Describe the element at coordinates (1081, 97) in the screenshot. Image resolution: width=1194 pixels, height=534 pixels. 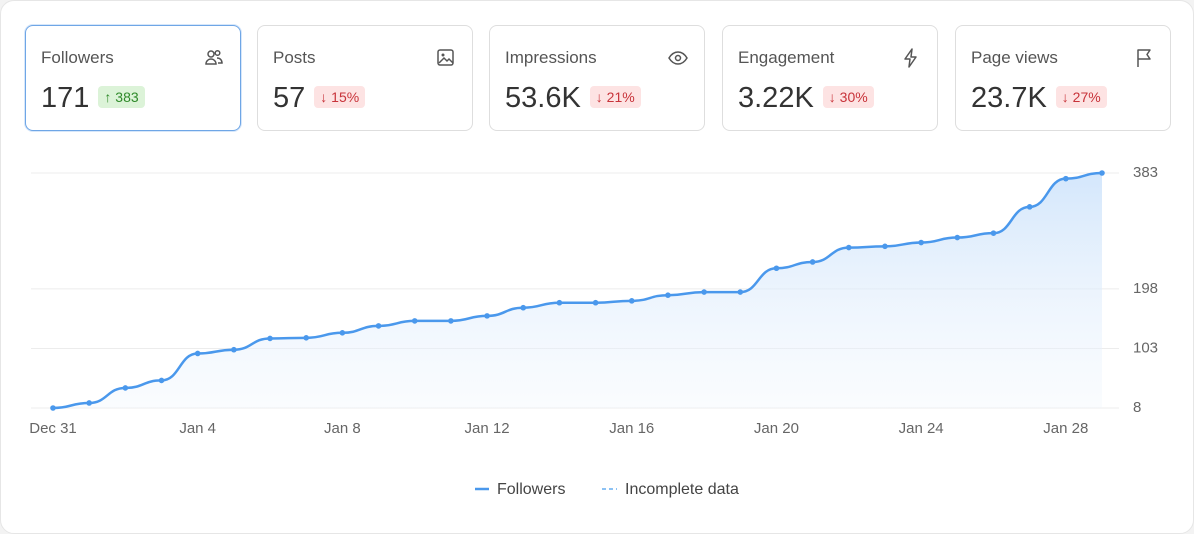
I see `card-delta: ↓ 27%` at that location.